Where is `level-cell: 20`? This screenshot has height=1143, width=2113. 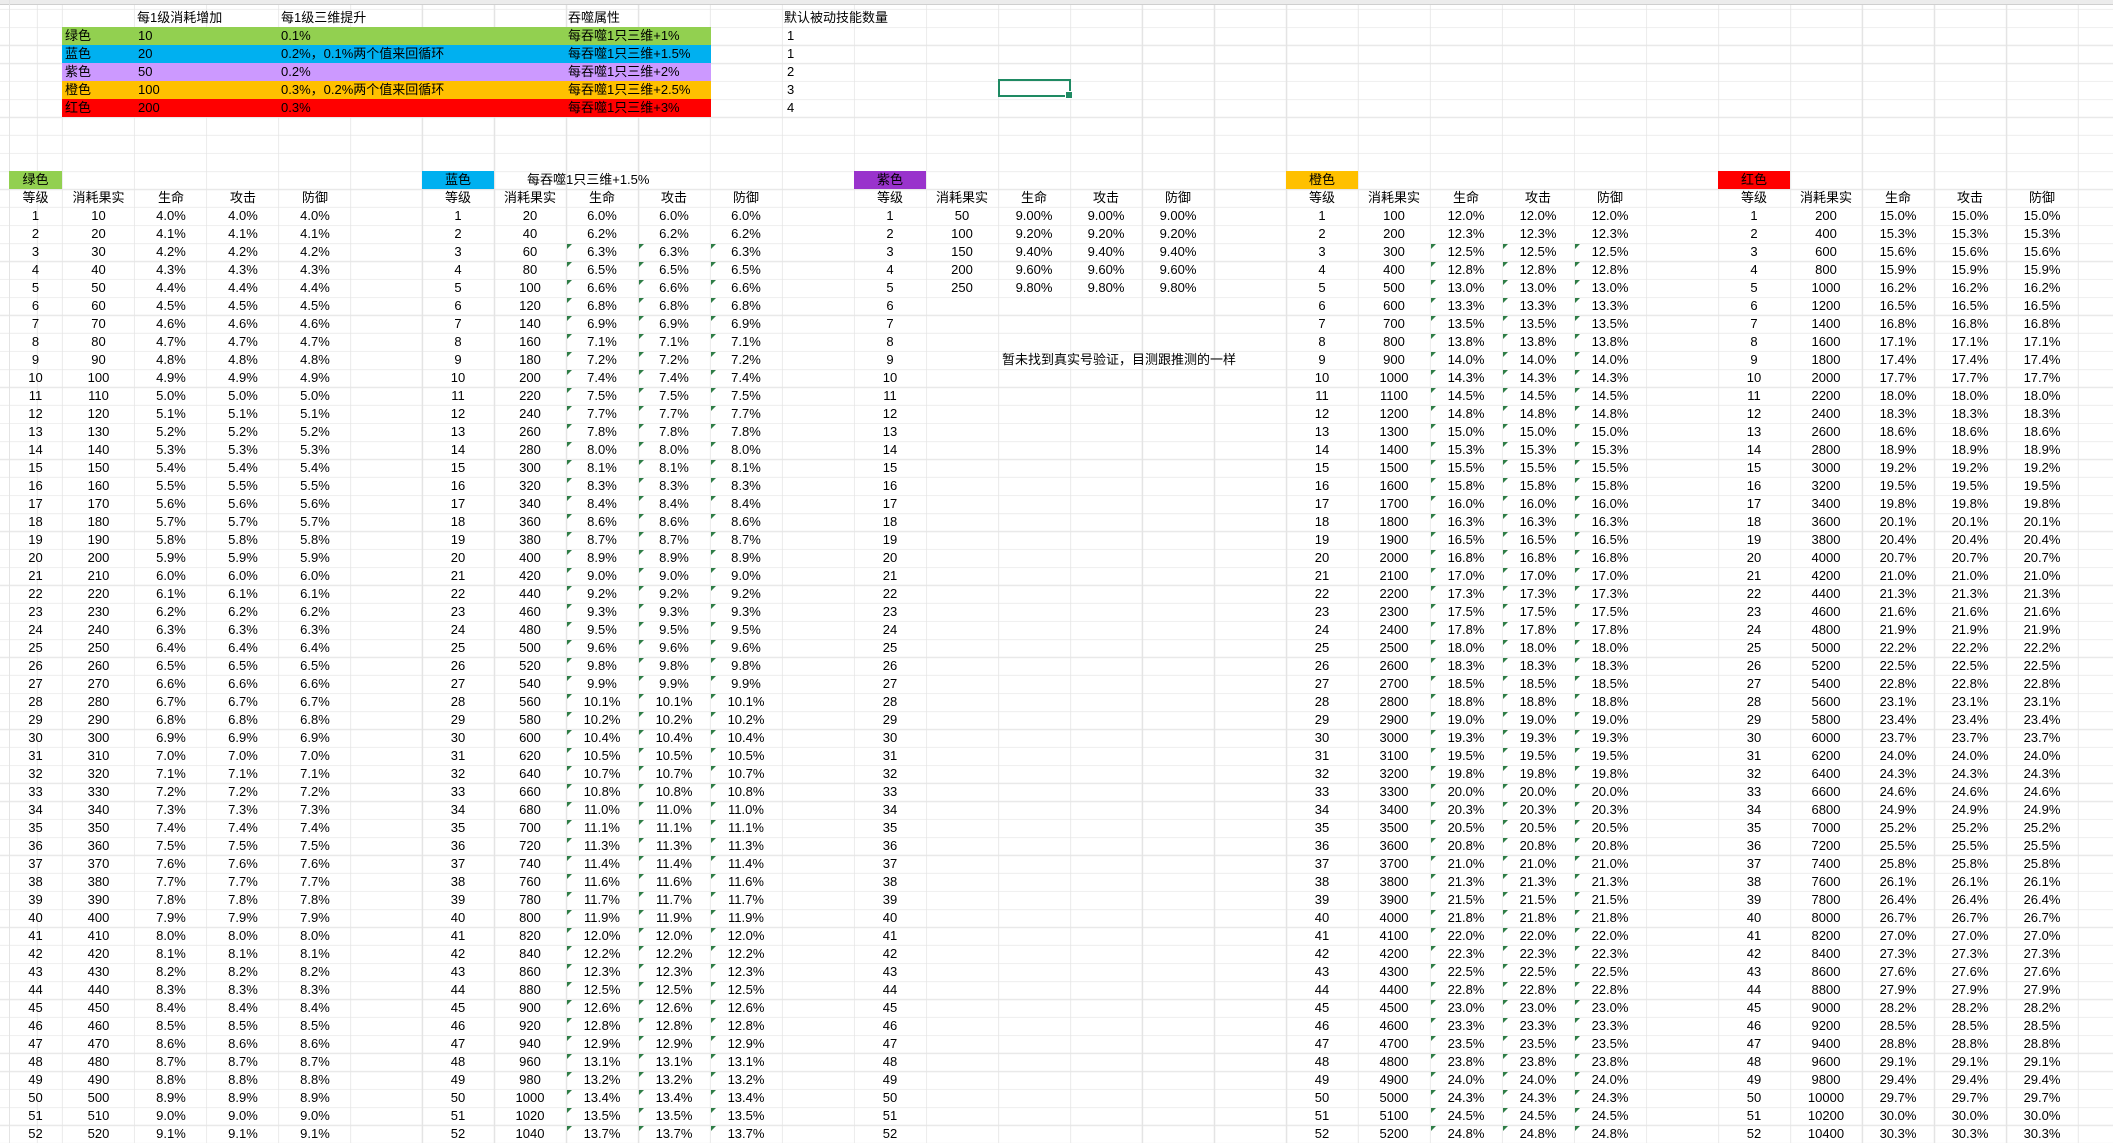 level-cell: 20 is located at coordinates (890, 557).